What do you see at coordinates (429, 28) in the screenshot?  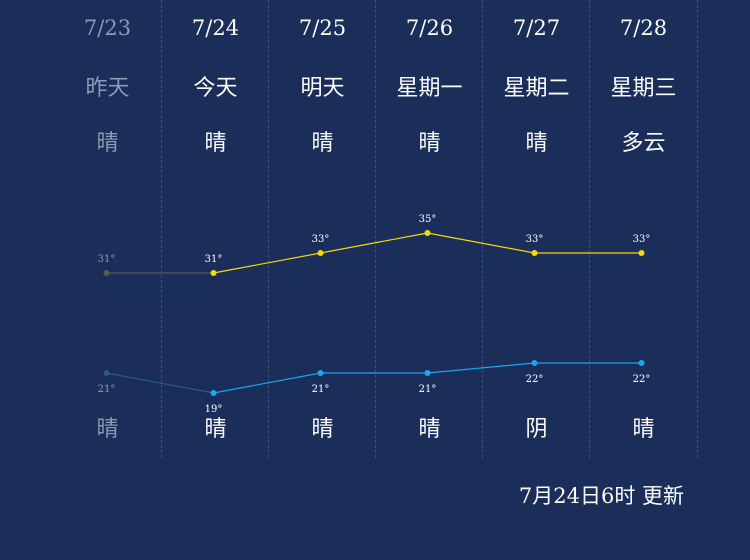 I see `day-date: 7/26` at bounding box center [429, 28].